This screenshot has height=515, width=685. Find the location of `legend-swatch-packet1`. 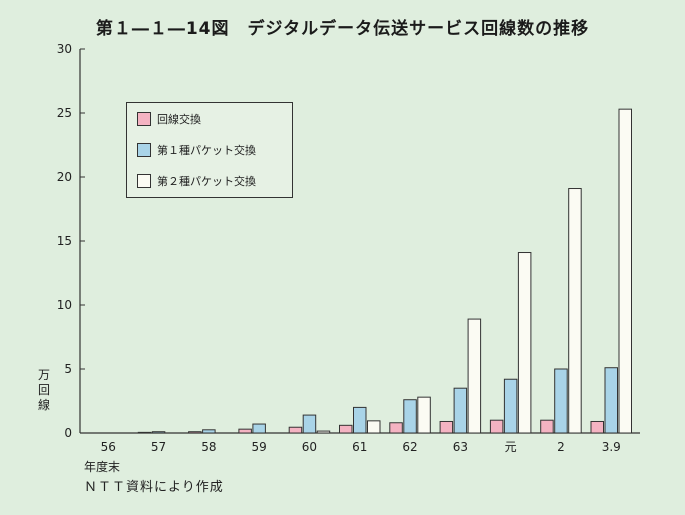

legend-swatch-packet1 is located at coordinates (144, 150).